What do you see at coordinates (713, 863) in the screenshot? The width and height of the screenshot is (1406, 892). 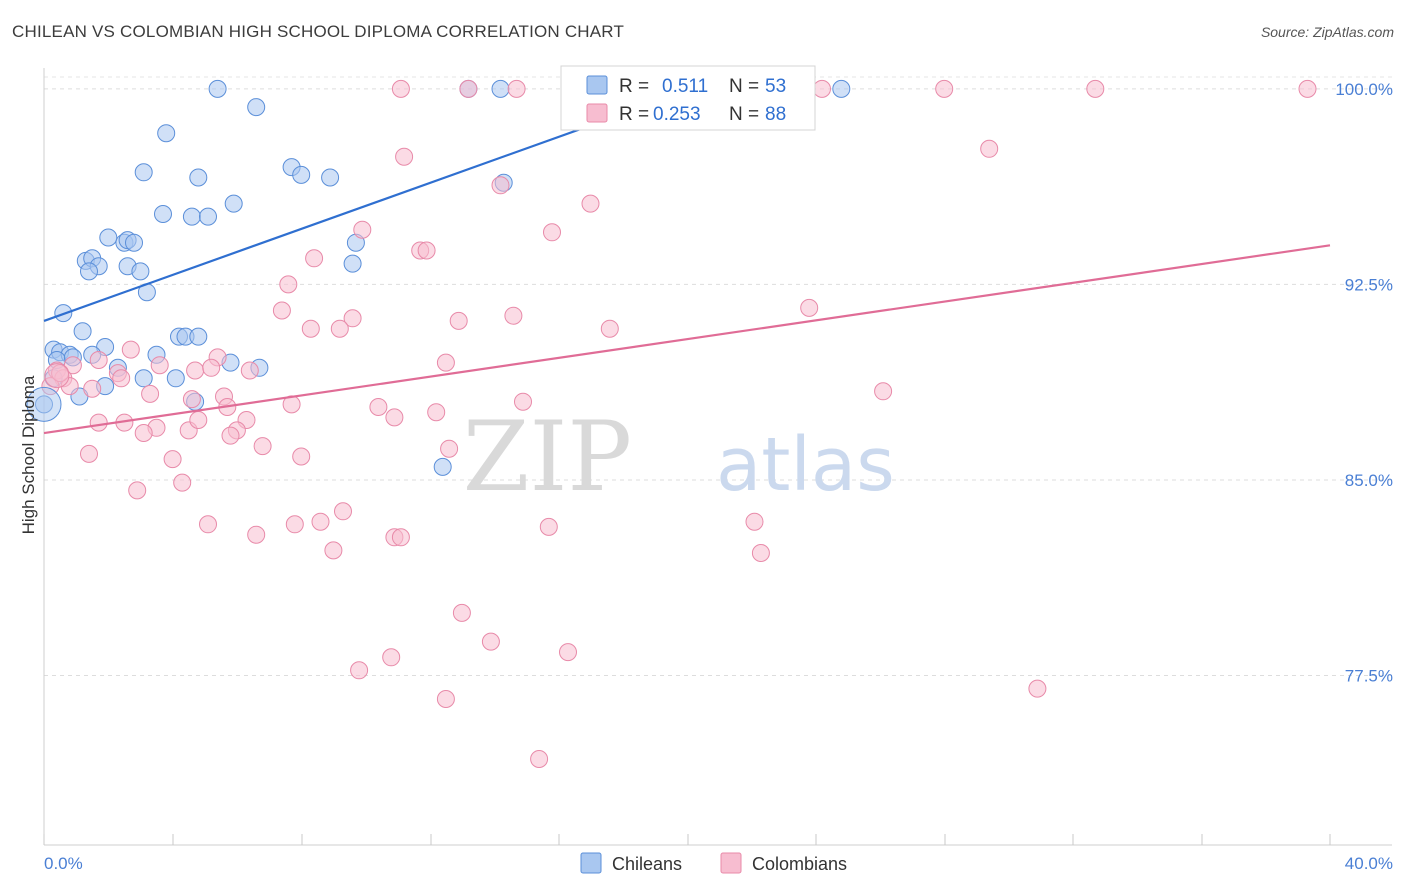 I see `series-legend: Chileans Colombians` at bounding box center [713, 863].